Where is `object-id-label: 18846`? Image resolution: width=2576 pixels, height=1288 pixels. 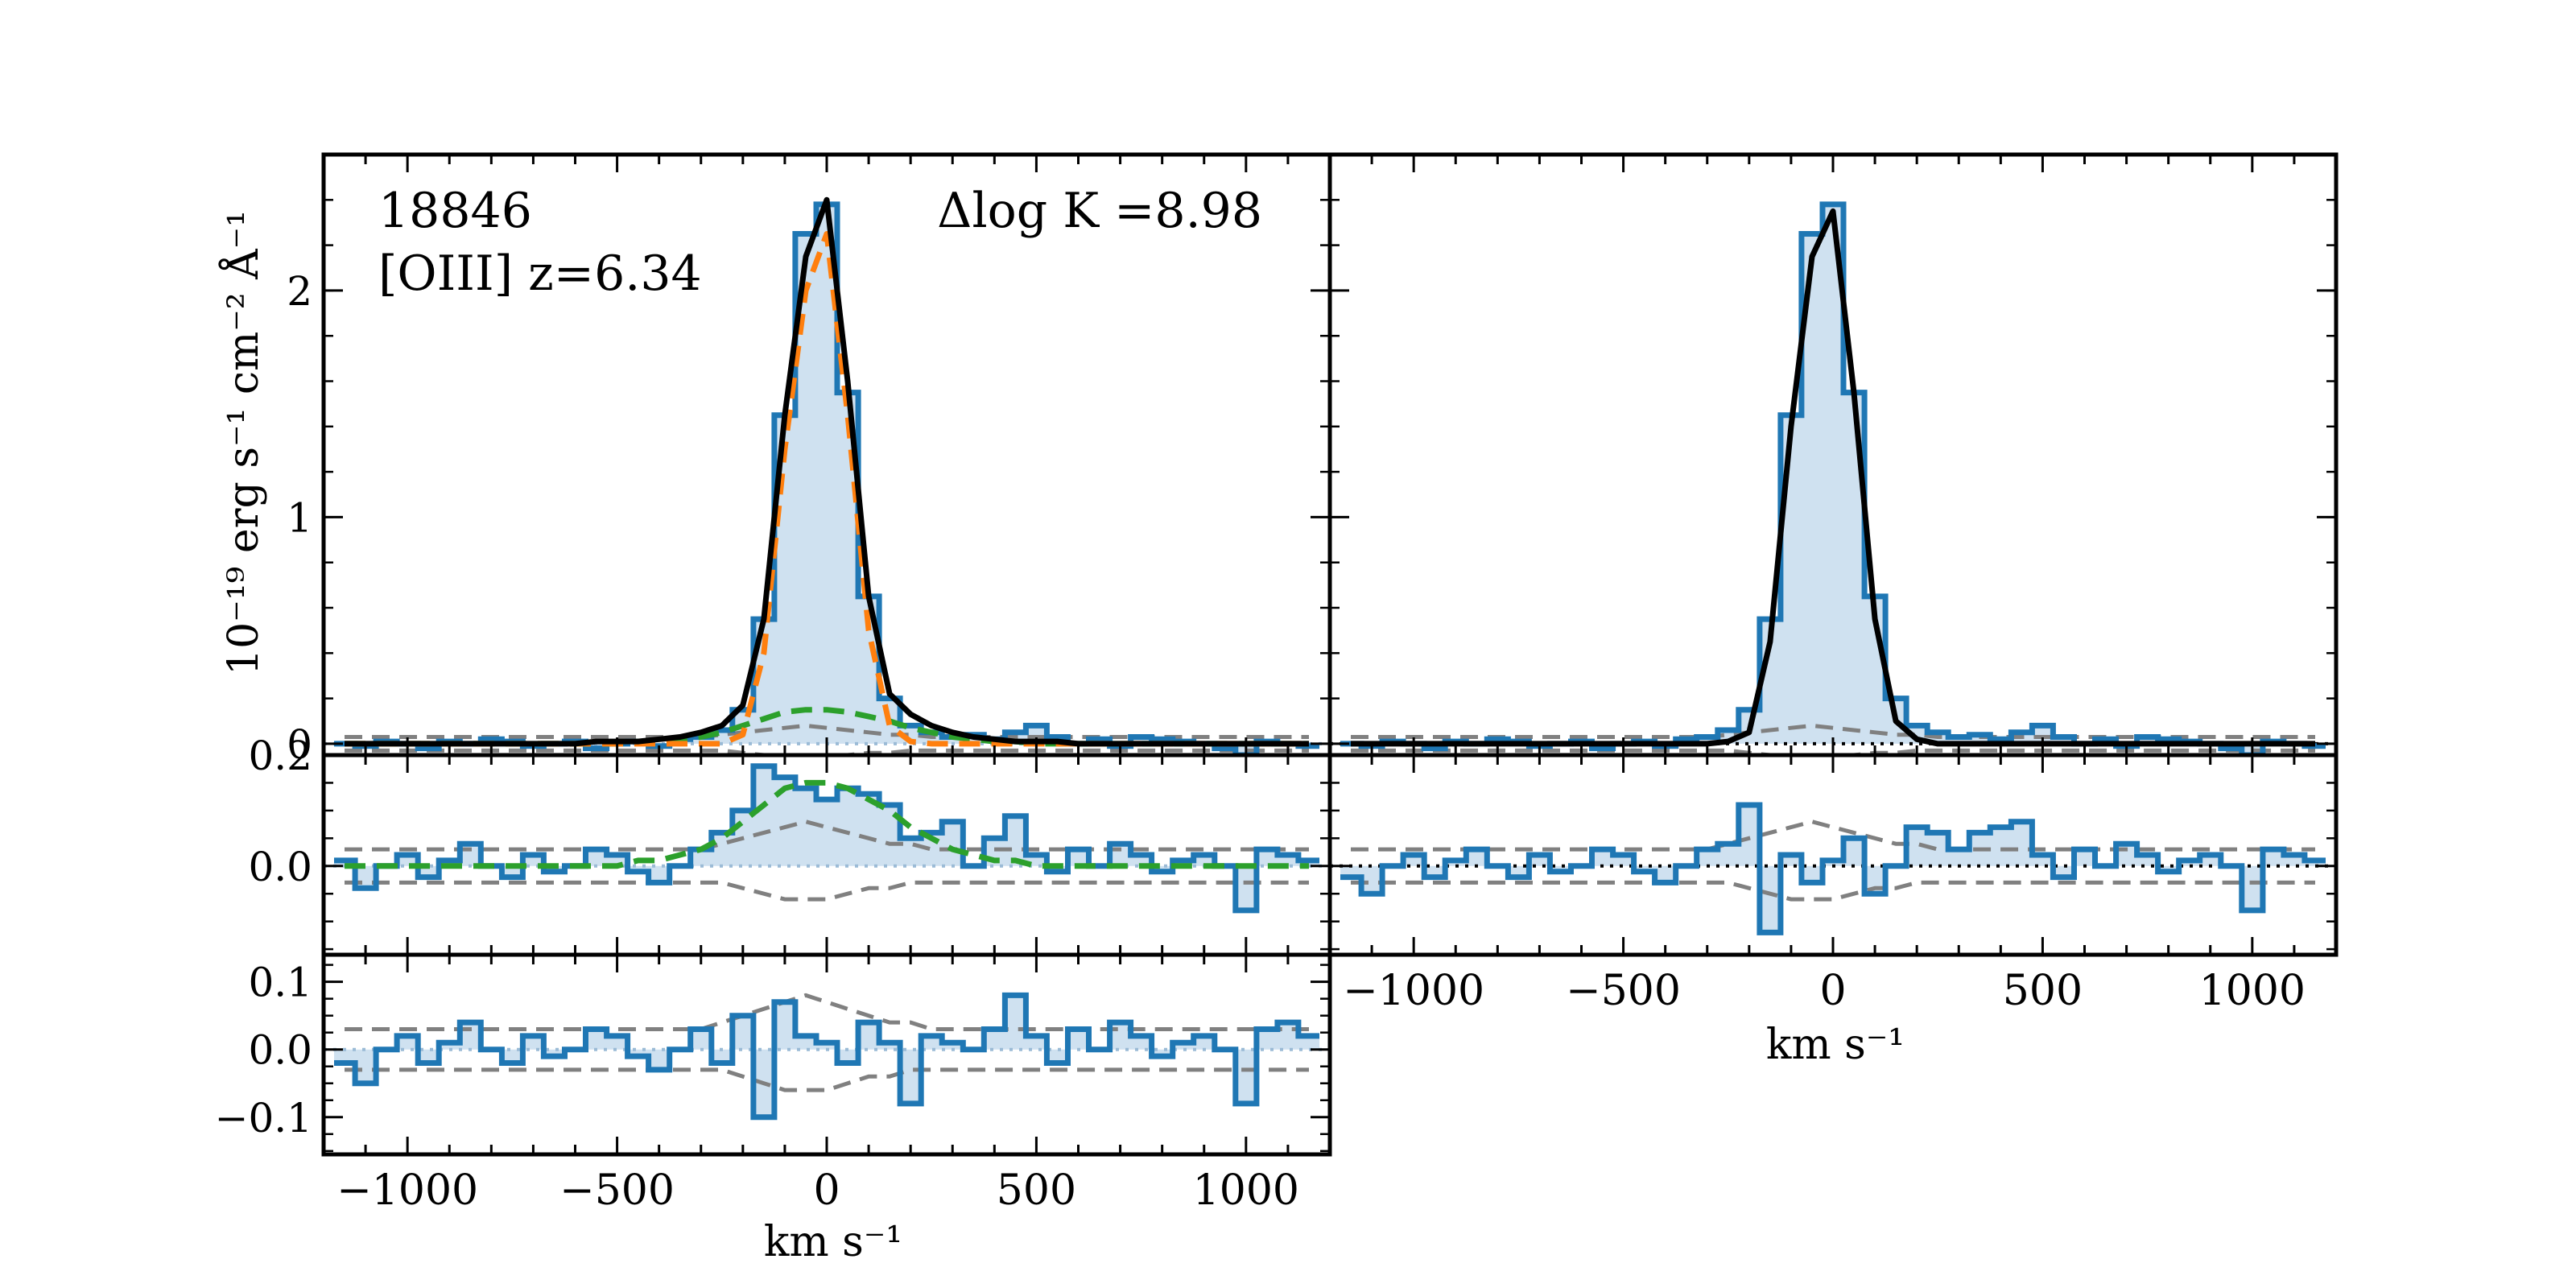
object-id-label: 18846 is located at coordinates (455, 211).